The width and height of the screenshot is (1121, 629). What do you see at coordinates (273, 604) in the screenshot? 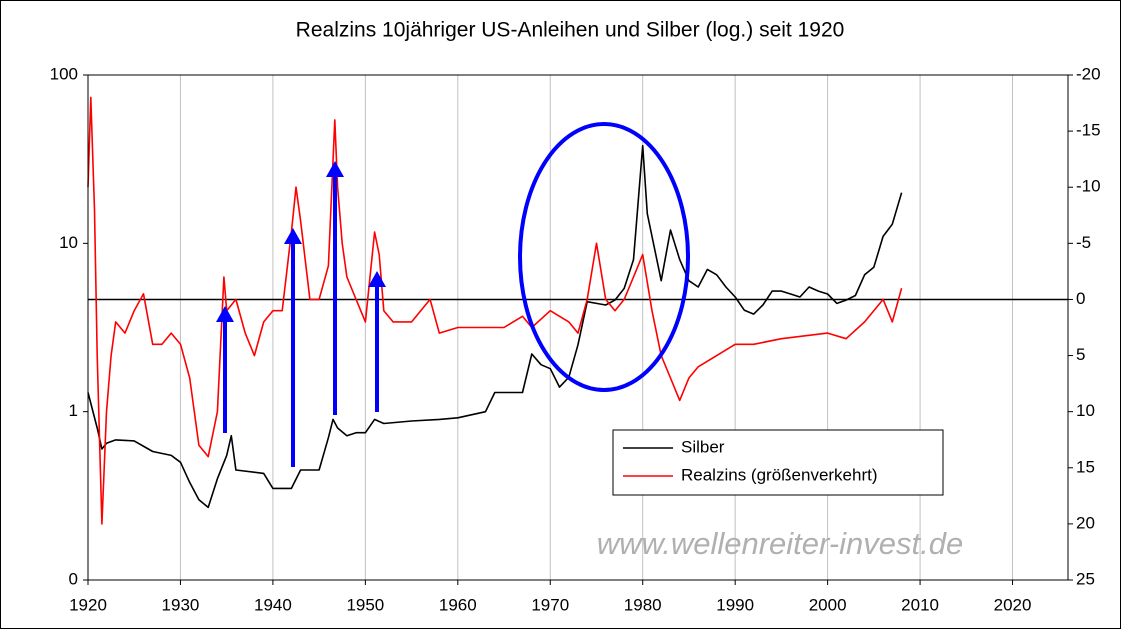
I see `x-tick-label: 1940` at bounding box center [273, 604].